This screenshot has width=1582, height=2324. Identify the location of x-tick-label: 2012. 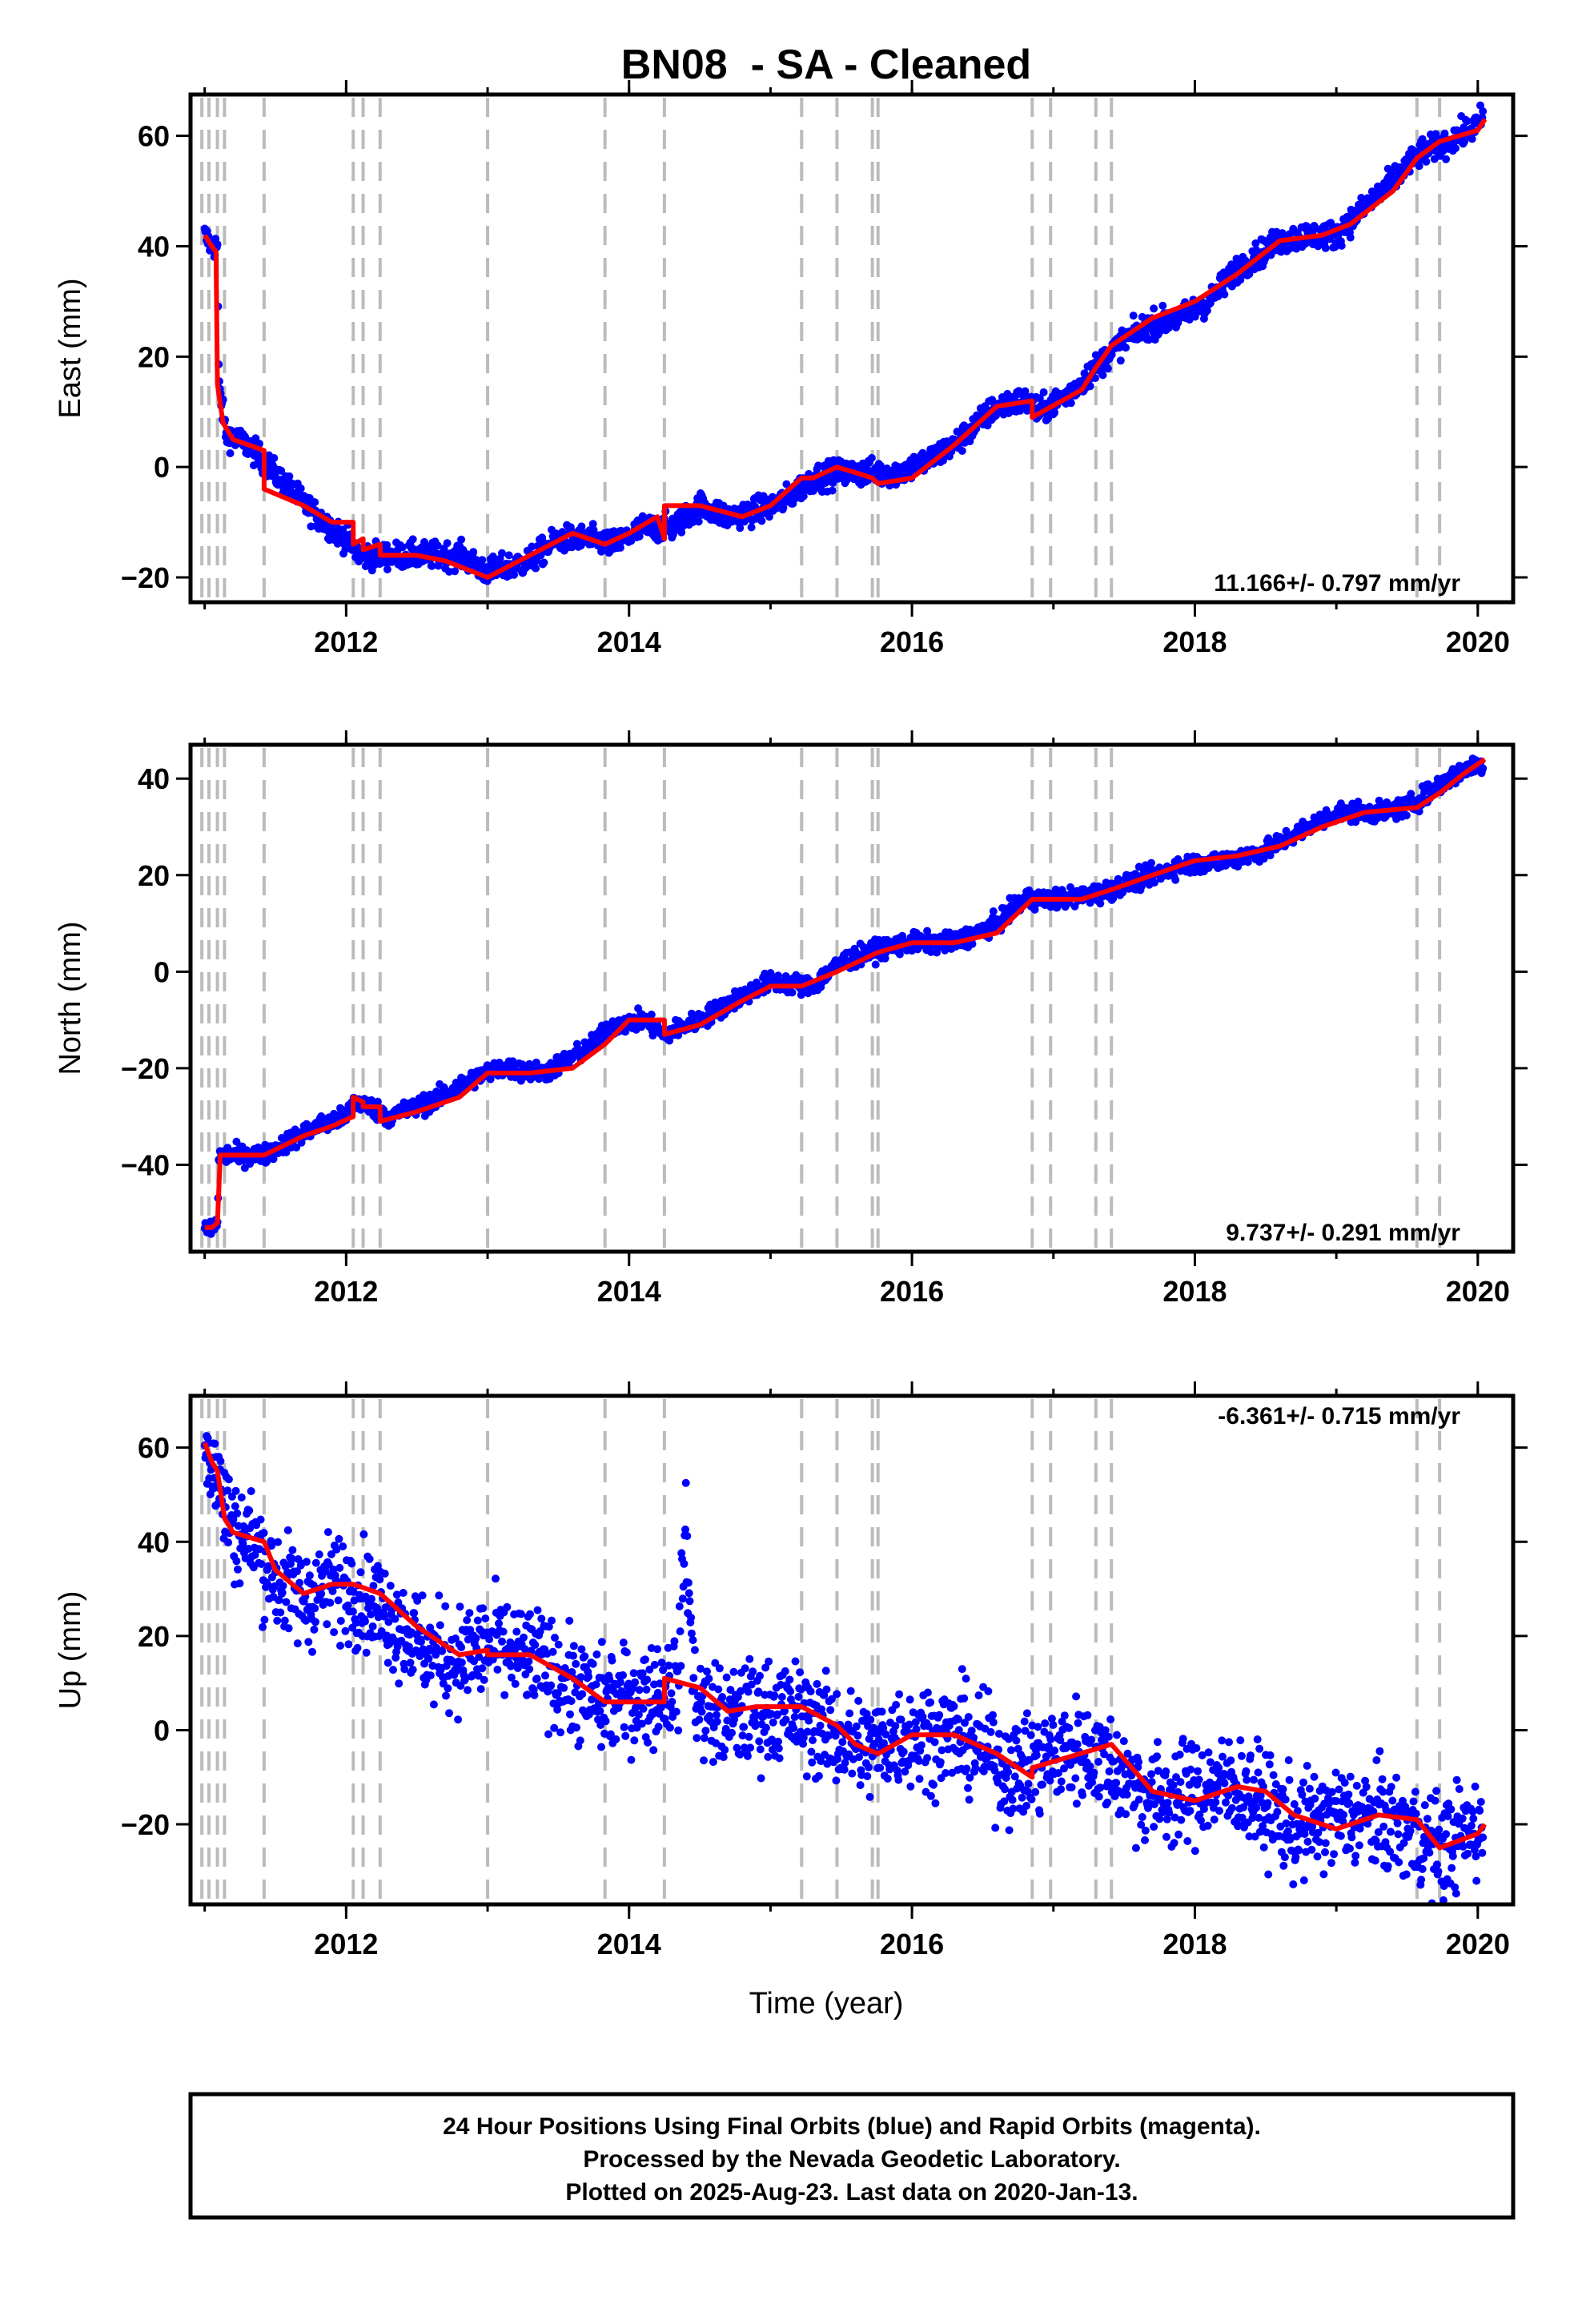
(346, 1291).